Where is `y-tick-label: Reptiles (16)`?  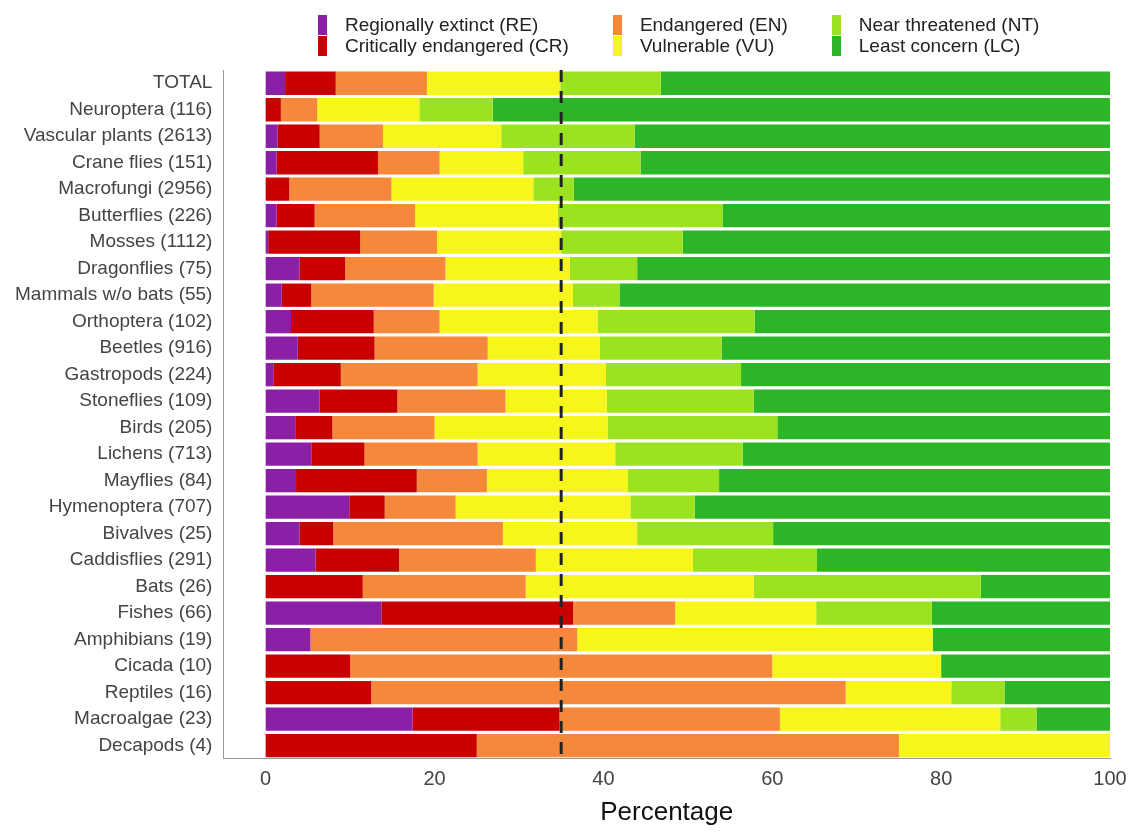
y-tick-label: Reptiles (16) is located at coordinates (158, 691).